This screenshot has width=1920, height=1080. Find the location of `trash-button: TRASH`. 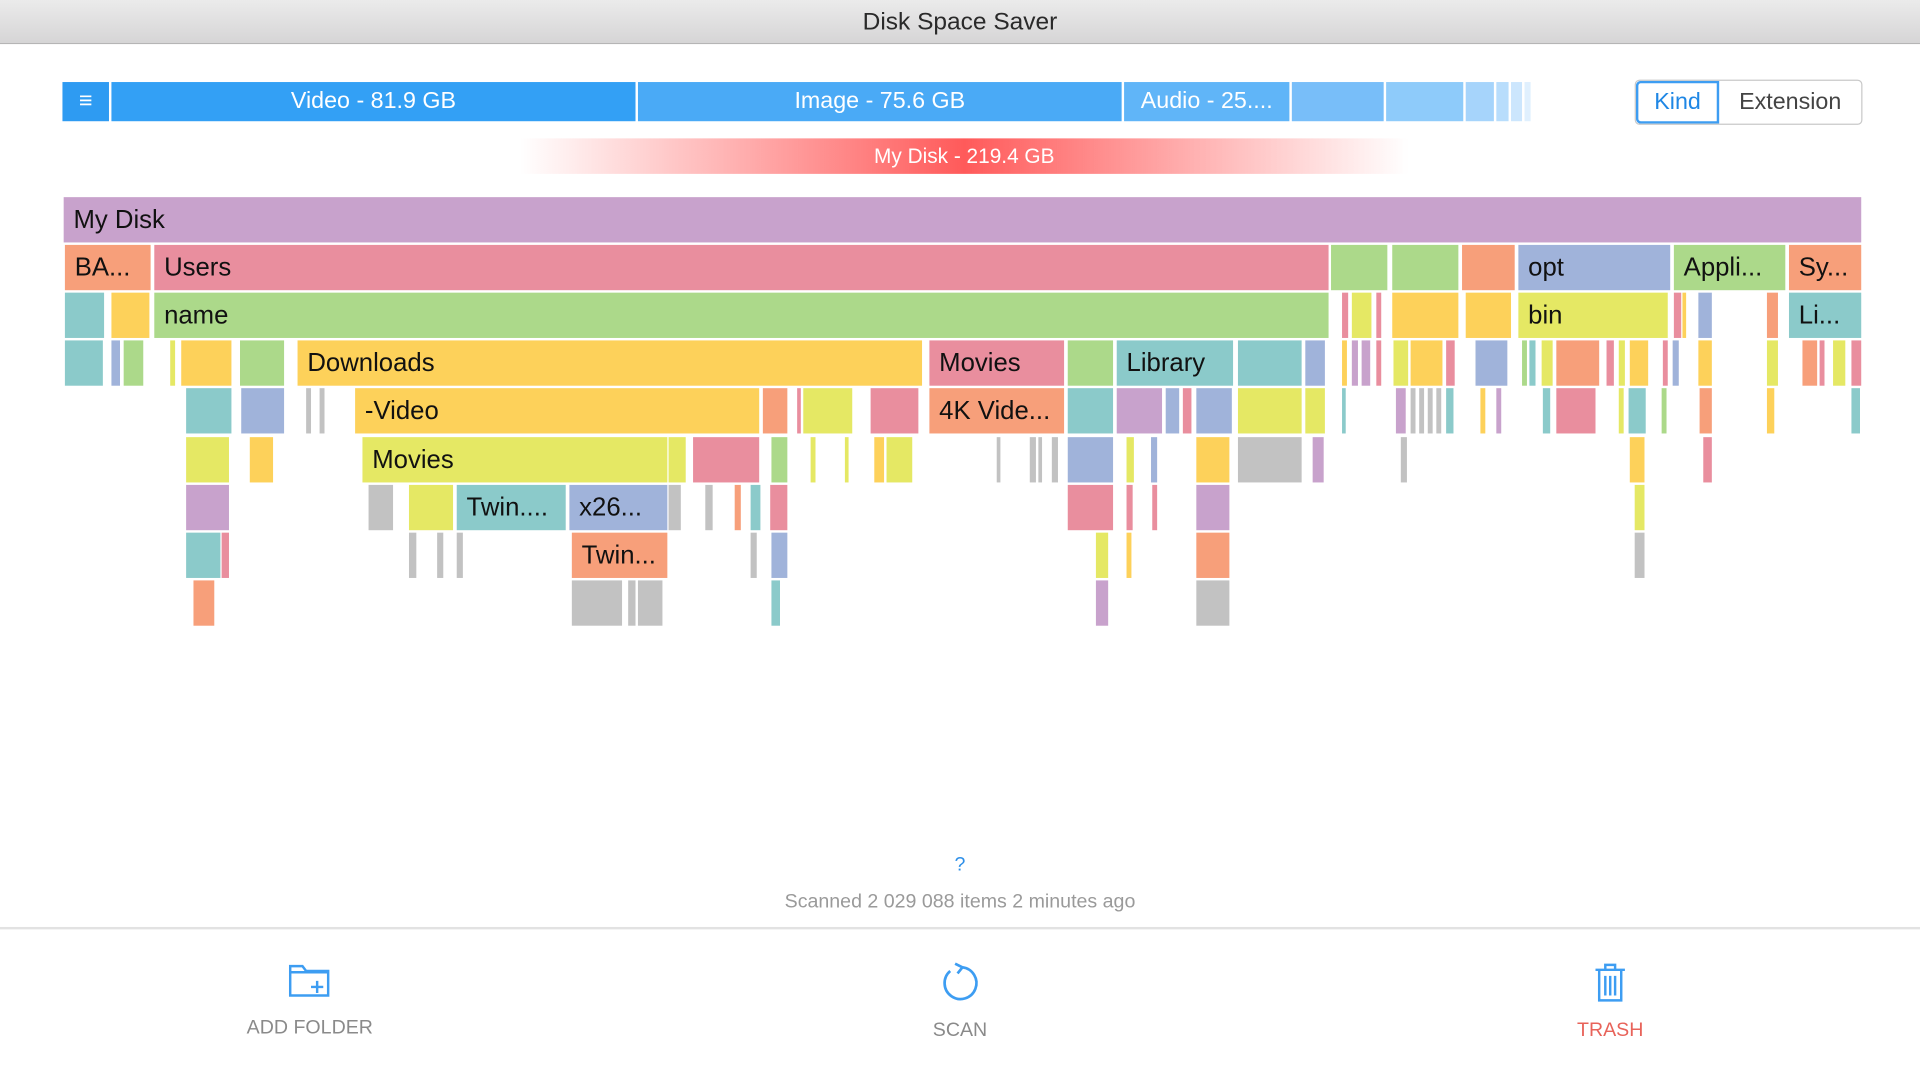

trash-button: TRASH is located at coordinates (1610, 1001).